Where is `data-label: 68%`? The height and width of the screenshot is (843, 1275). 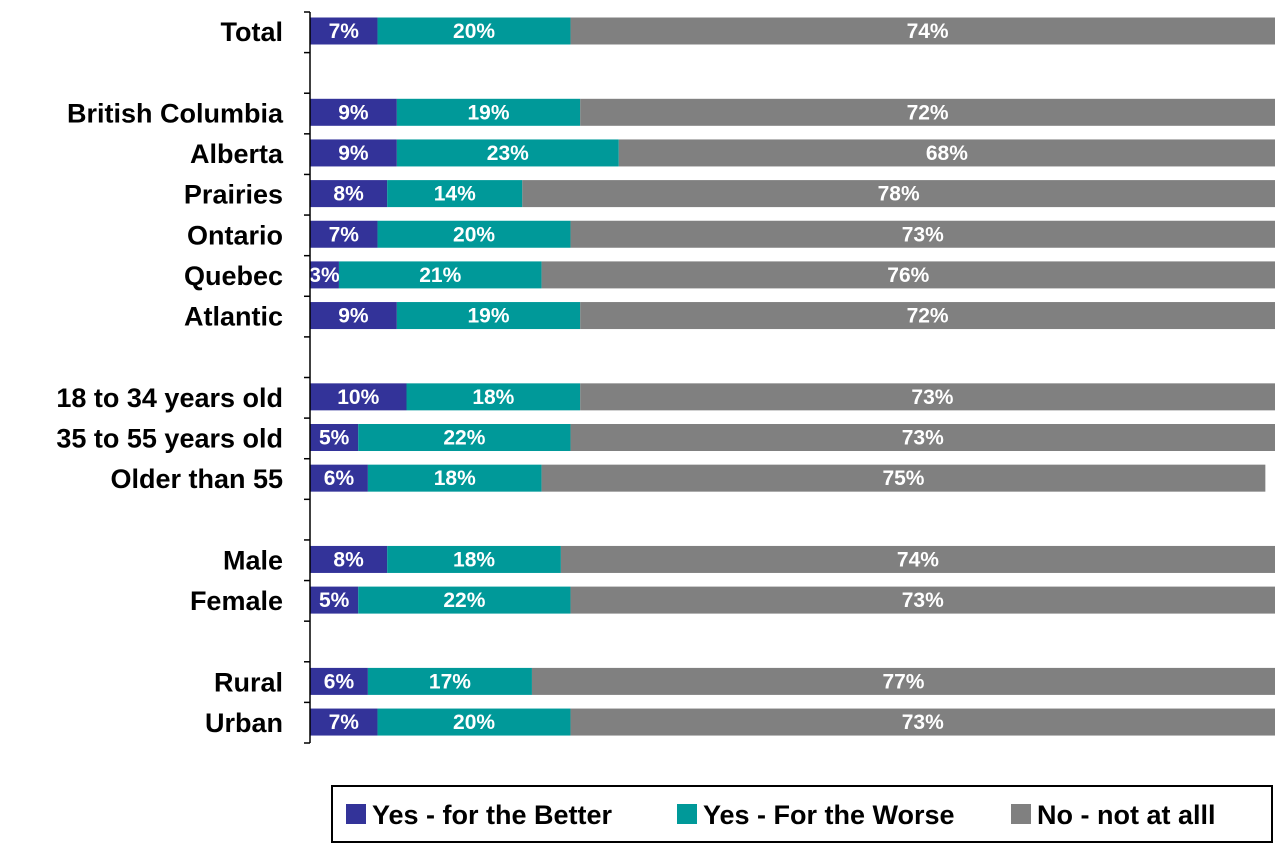
data-label: 68% is located at coordinates (947, 153).